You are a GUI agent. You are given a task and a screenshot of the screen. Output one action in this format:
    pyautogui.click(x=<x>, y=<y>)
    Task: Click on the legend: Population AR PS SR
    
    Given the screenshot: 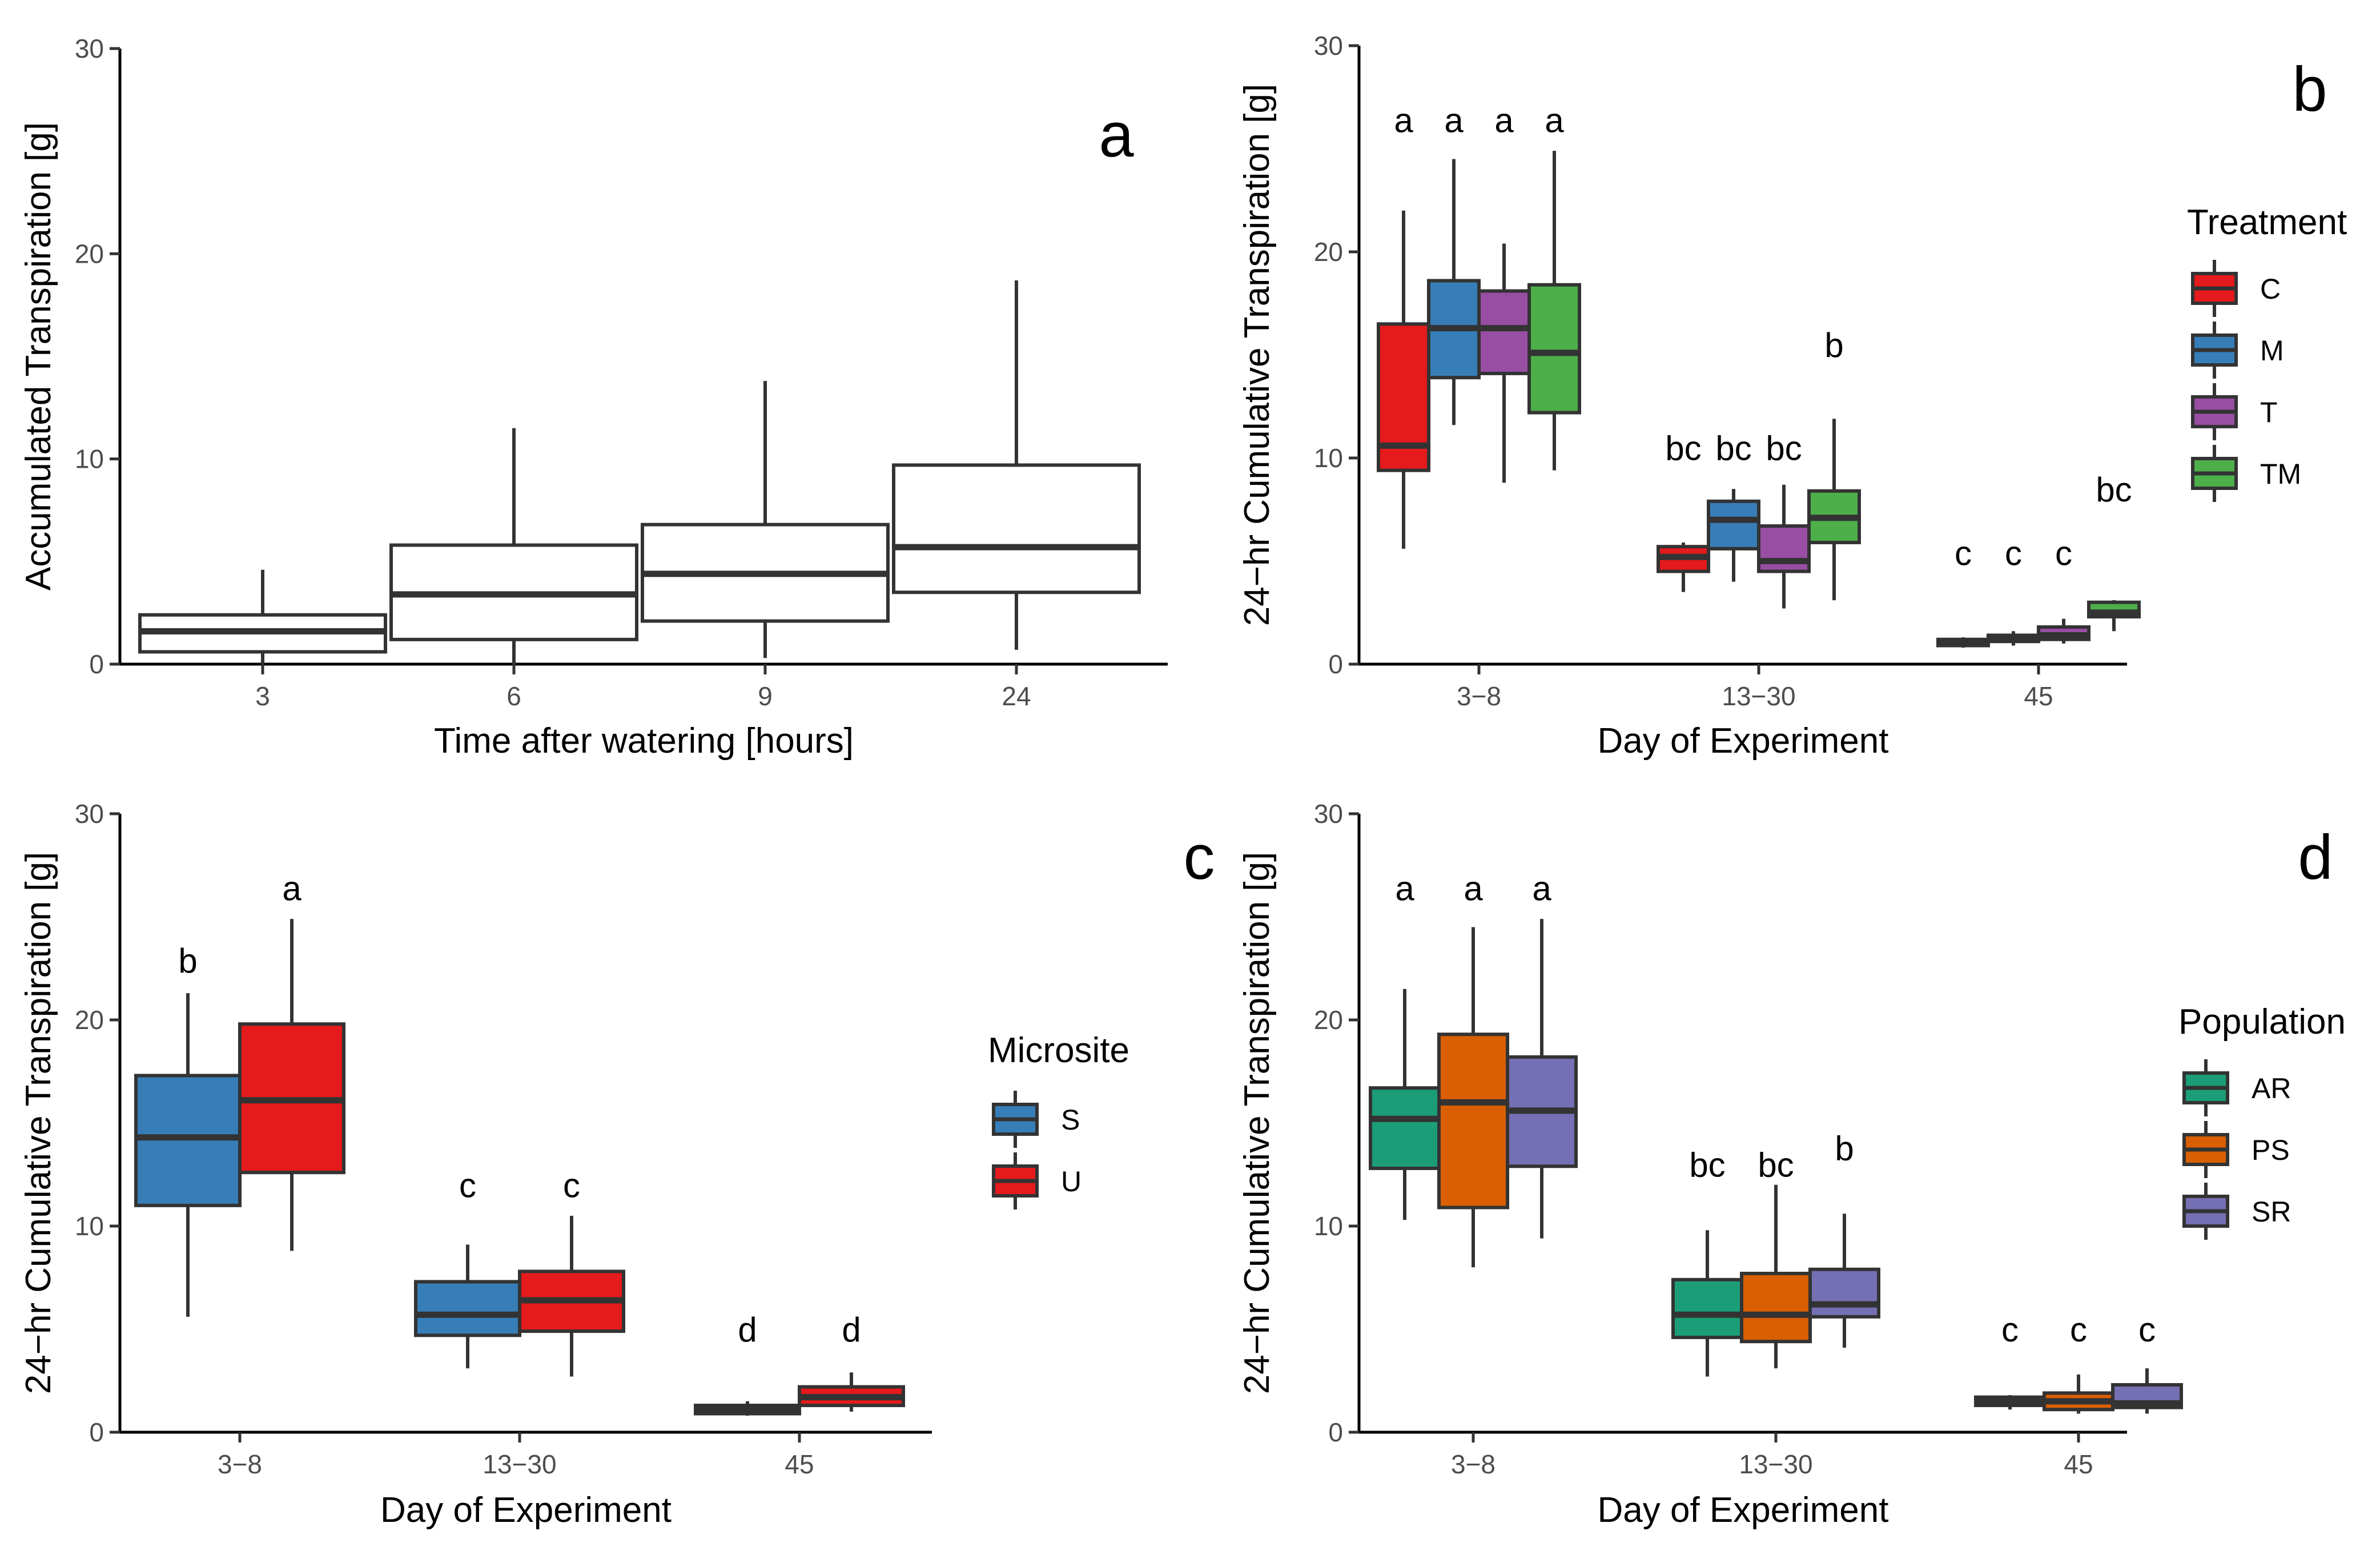 What is the action you would take?
    pyautogui.click(x=2262, y=1121)
    